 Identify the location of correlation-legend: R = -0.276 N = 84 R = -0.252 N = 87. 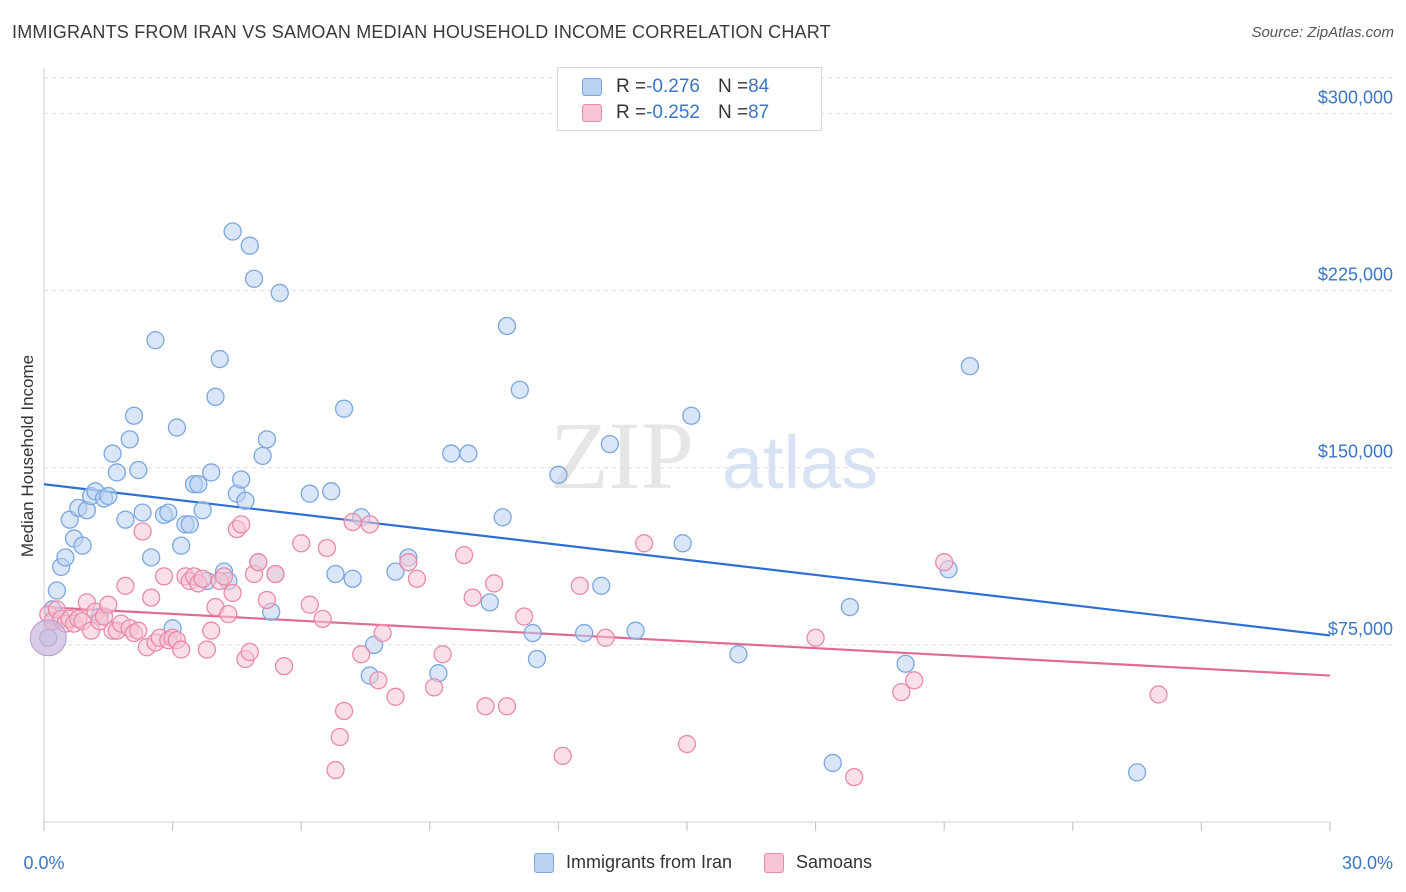
(689, 99).